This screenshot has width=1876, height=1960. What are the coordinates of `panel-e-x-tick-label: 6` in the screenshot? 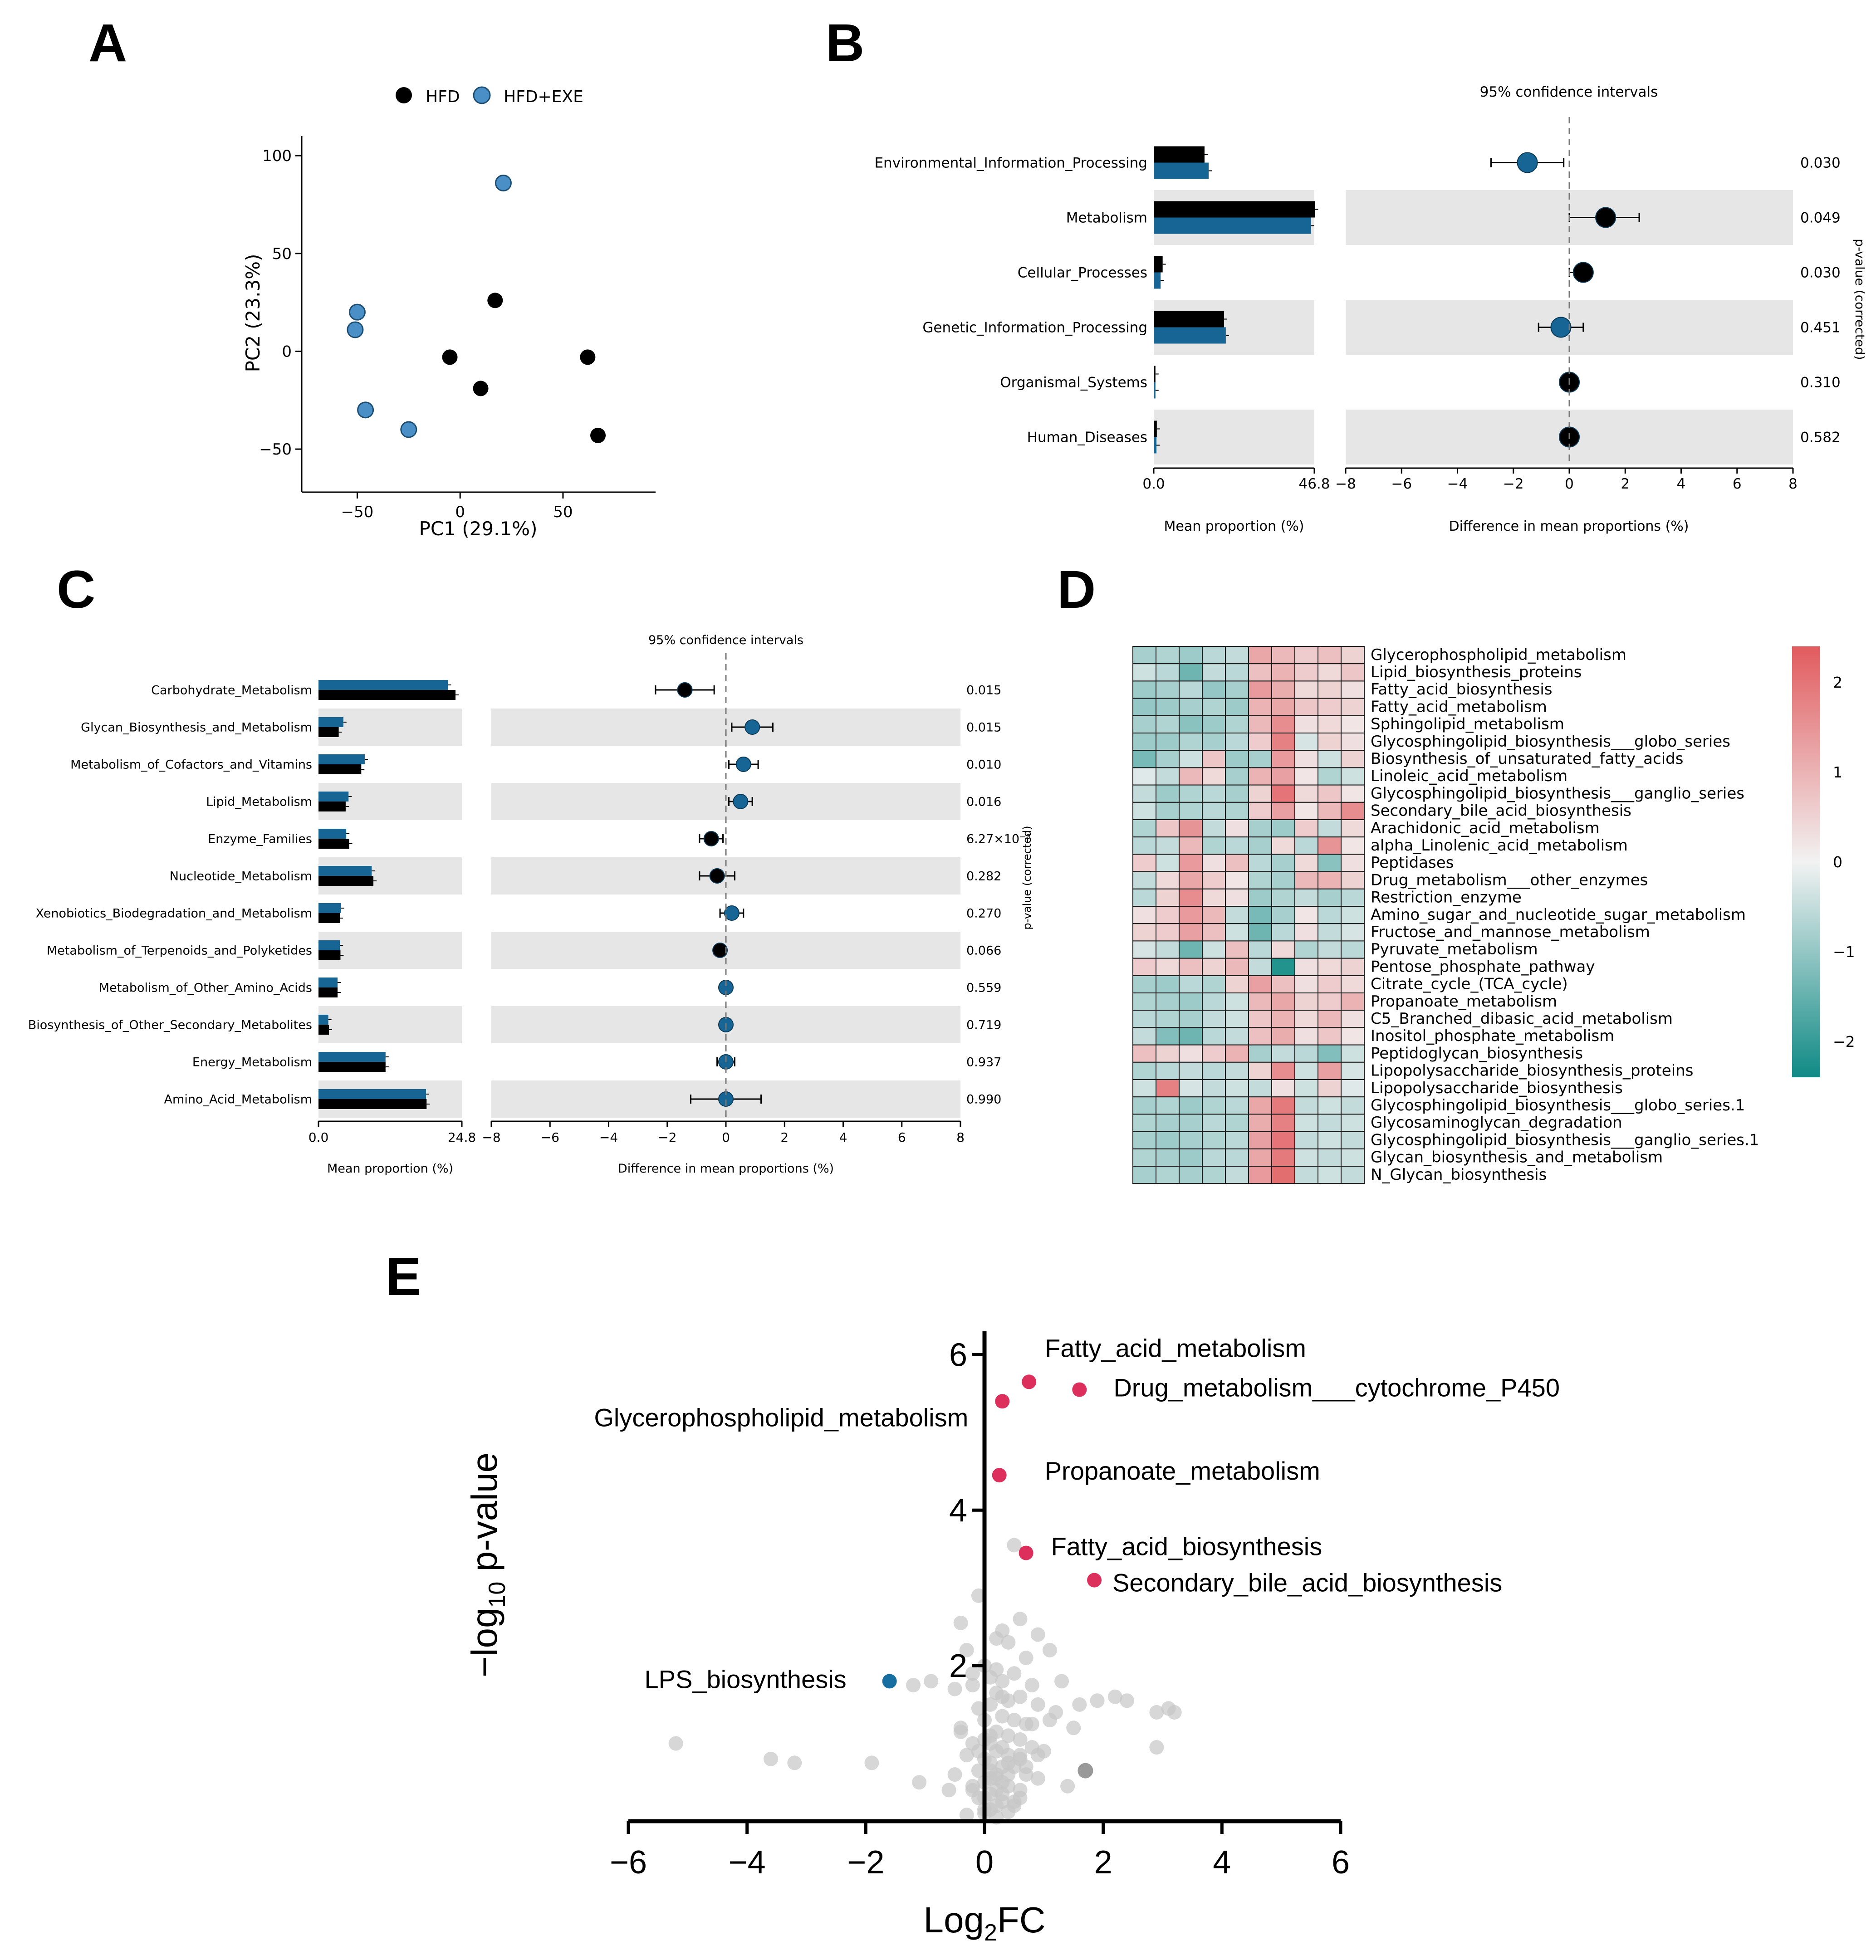 It's located at (1341, 1862).